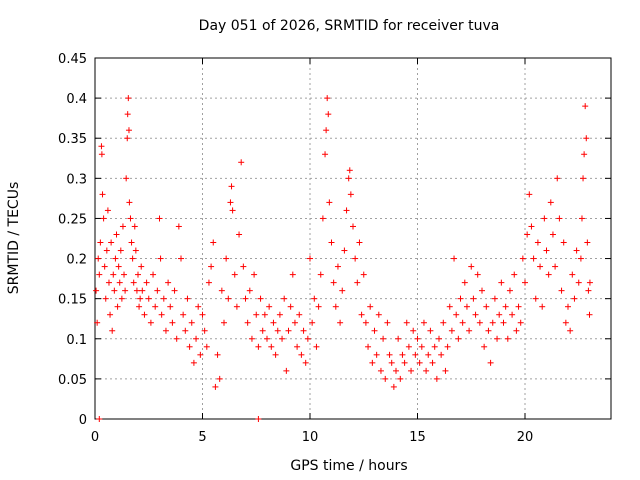  What do you see at coordinates (202, 437) in the screenshot?
I see `x-tick-label: 5` at bounding box center [202, 437].